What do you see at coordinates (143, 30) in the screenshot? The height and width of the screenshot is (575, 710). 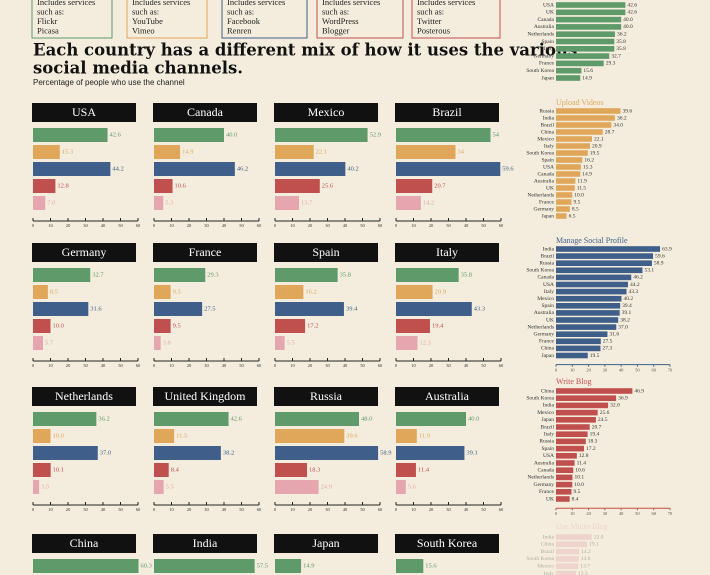 I see `legend-text: Vimeo` at bounding box center [143, 30].